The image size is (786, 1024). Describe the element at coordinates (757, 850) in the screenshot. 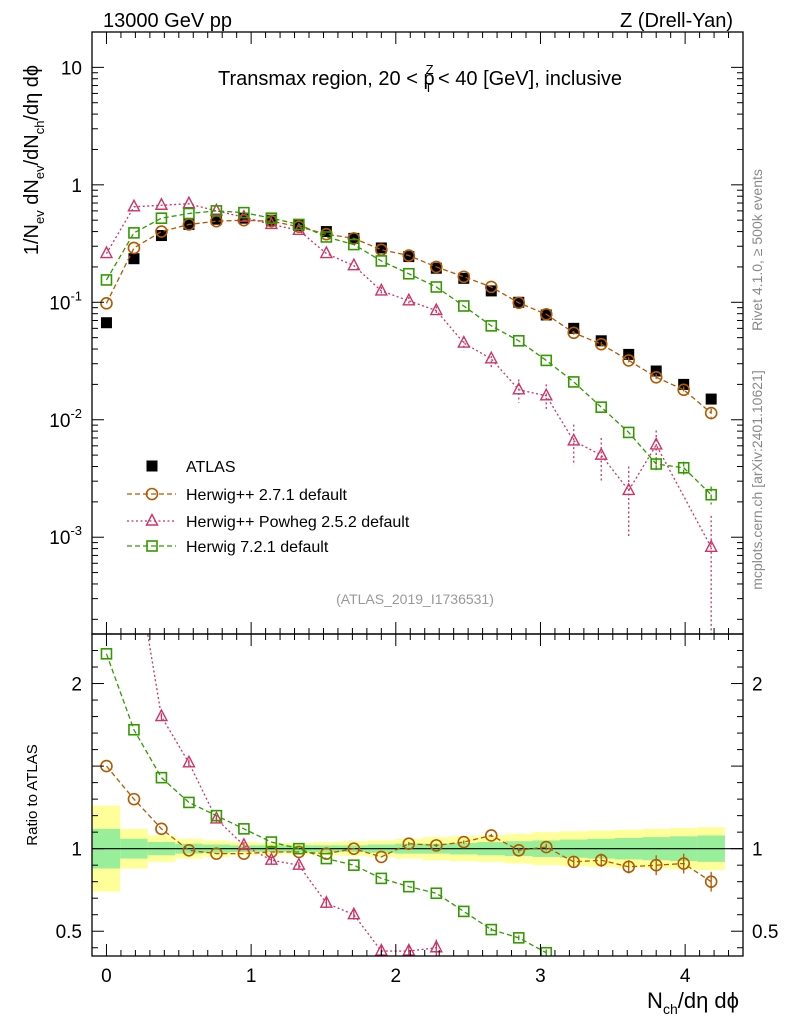

I see `y-tick-label-ratio-right: 1` at that location.